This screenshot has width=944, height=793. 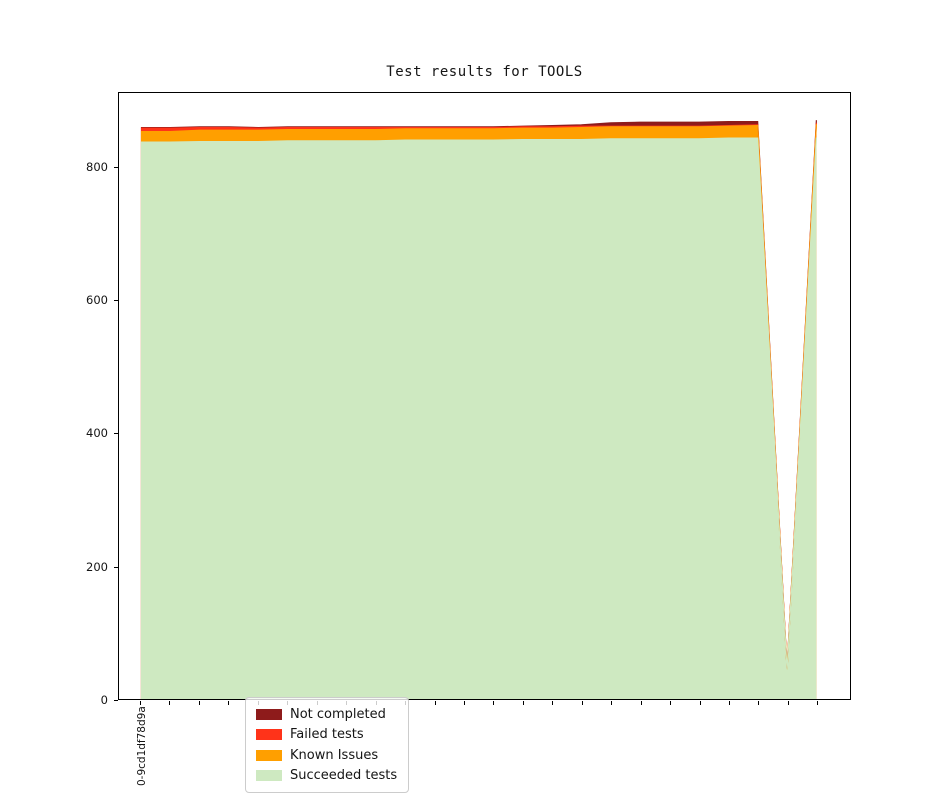 I want to click on y-tick-label: 800, so click(x=97, y=166).